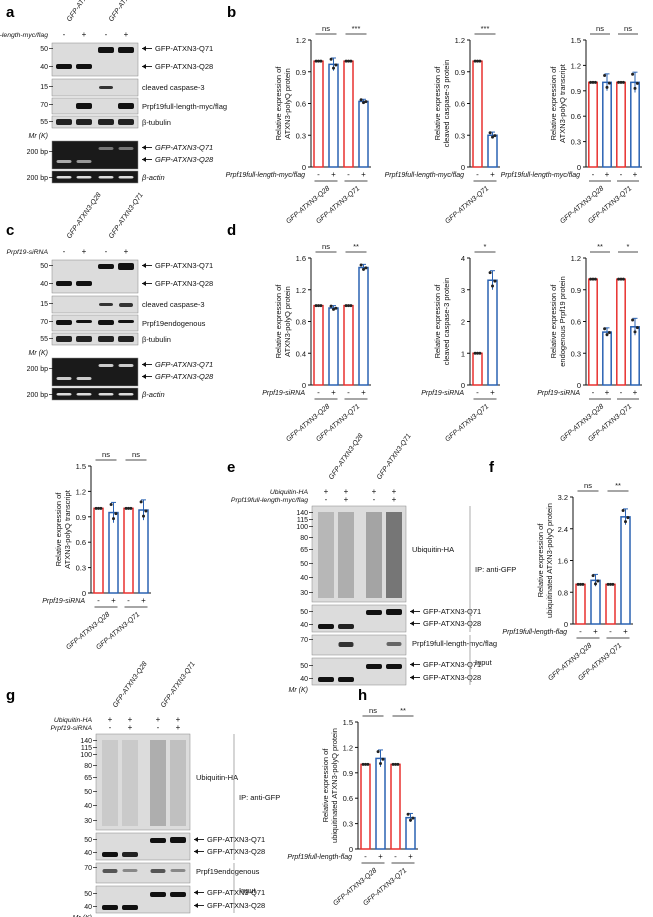 This screenshot has height=917, width=653. What do you see at coordinates (334, 785) in the screenshot?
I see `y-axis-label: ubiquitinated ATXN3-polyQ protein` at bounding box center [334, 785].